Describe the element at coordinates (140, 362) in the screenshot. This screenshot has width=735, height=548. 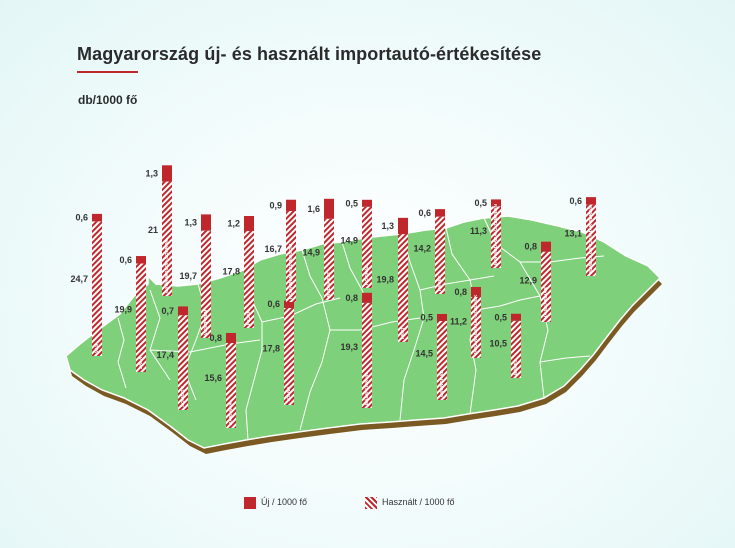
I see `county-label: ZALA` at that location.